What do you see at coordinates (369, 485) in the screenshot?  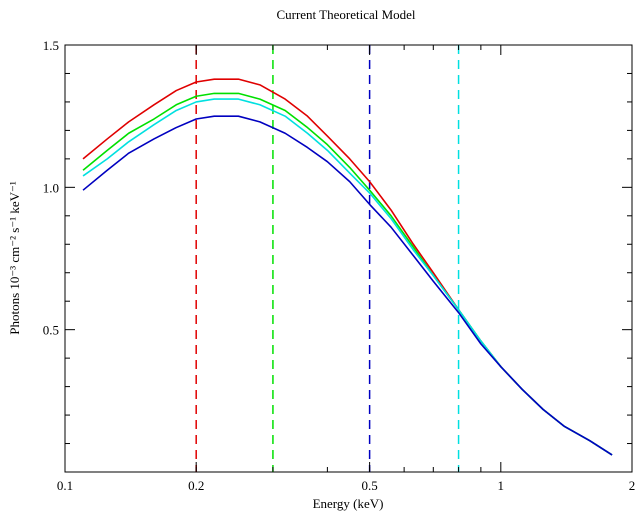 I see `x-tick-label-2: 0.5` at bounding box center [369, 485].